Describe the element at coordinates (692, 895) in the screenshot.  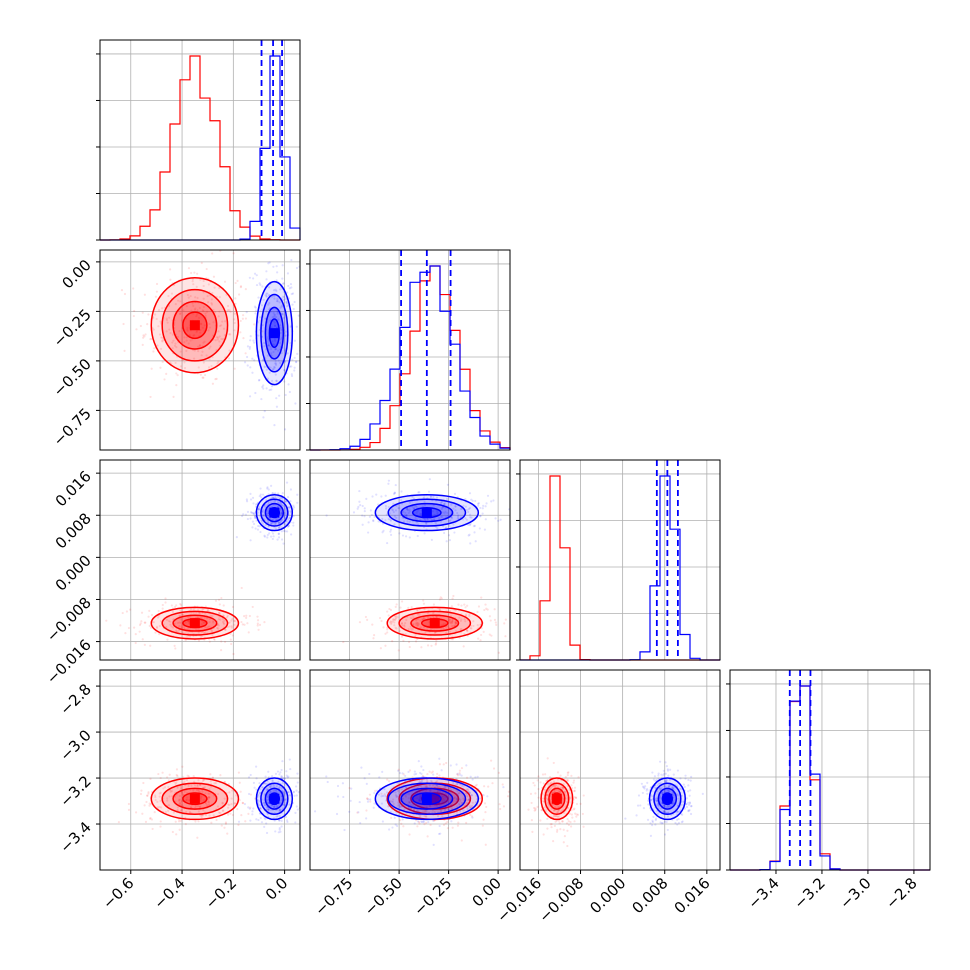
I see `x-tick-label: 0.016` at that location.